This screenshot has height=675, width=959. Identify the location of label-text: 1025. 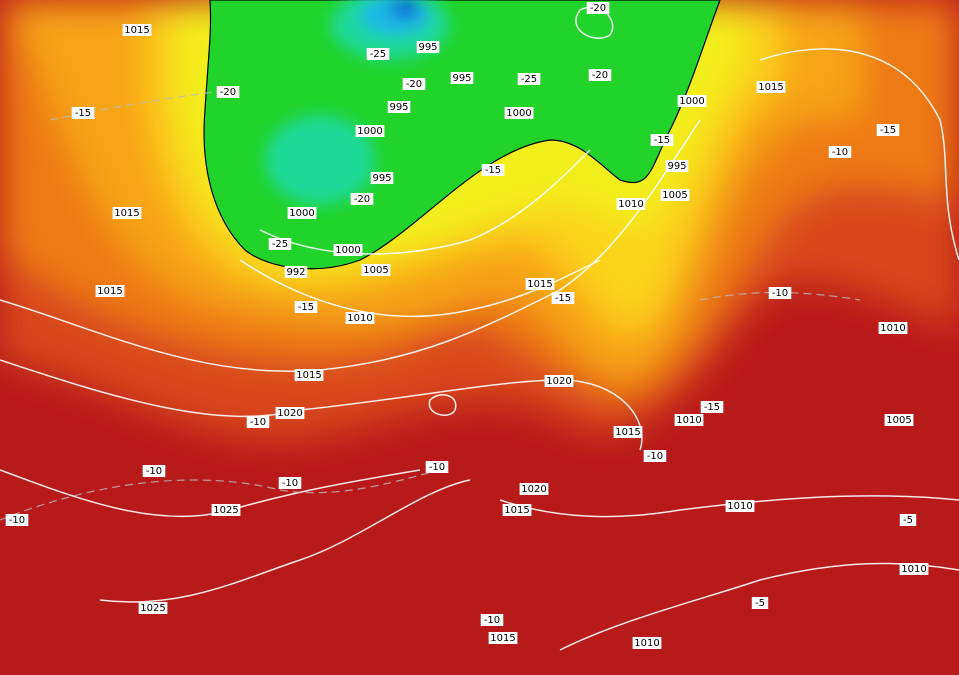
(152, 608).